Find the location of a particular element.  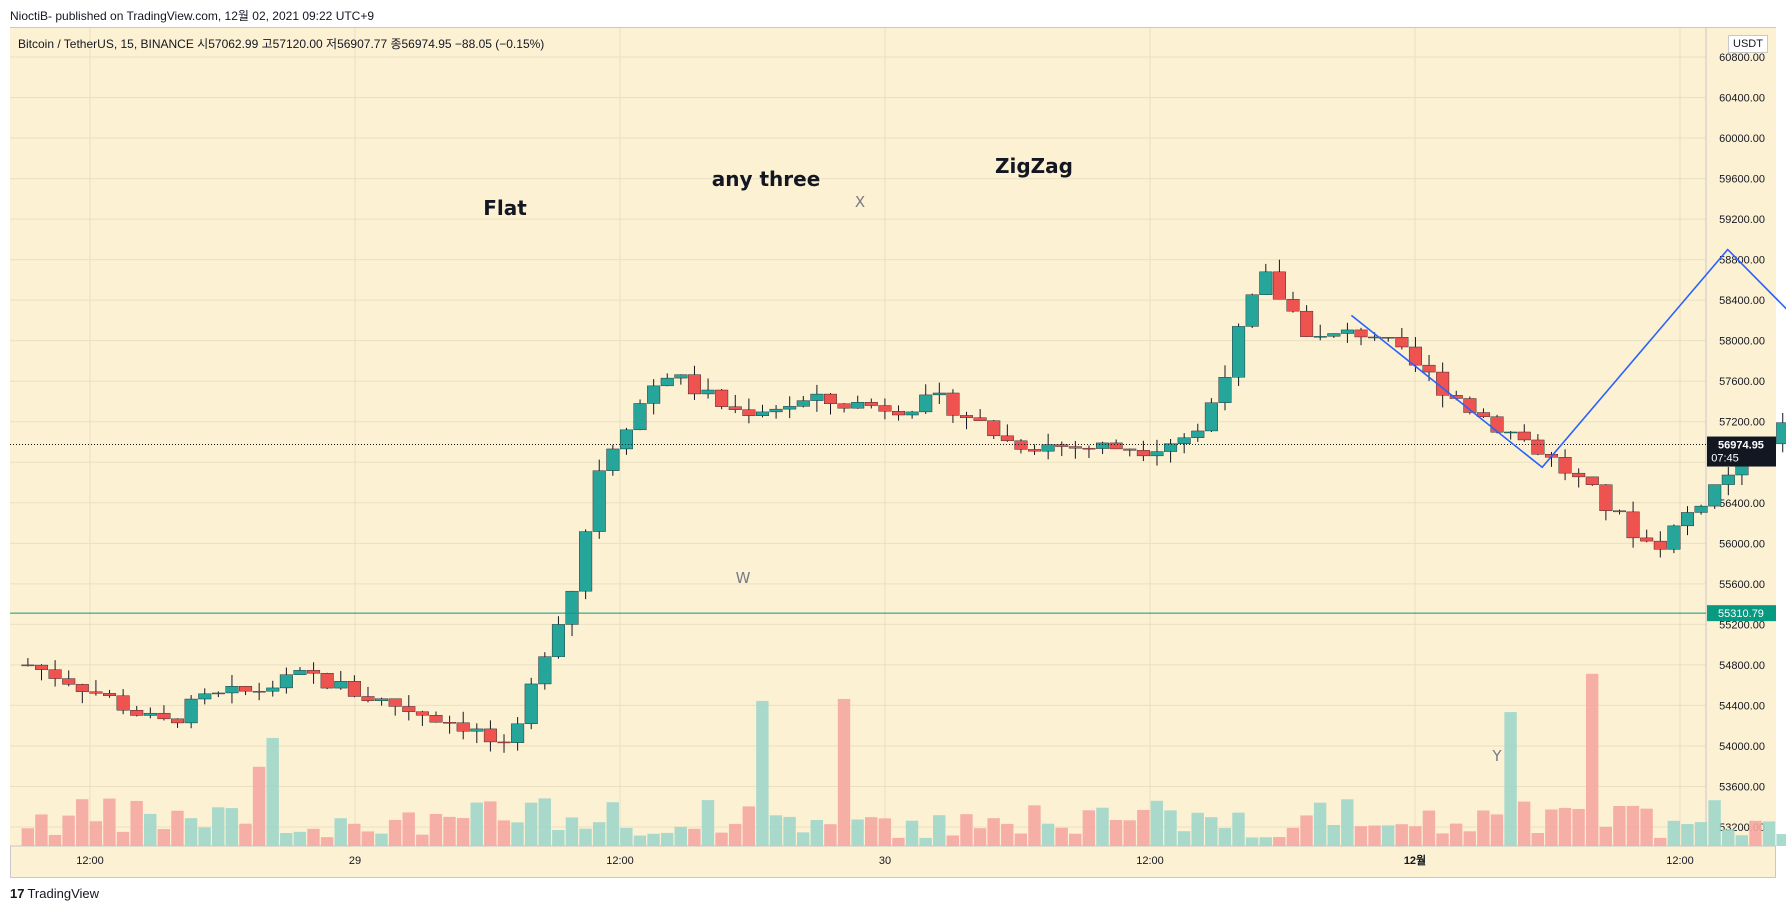

y-tick-label: 53600.00 is located at coordinates (1742, 787).